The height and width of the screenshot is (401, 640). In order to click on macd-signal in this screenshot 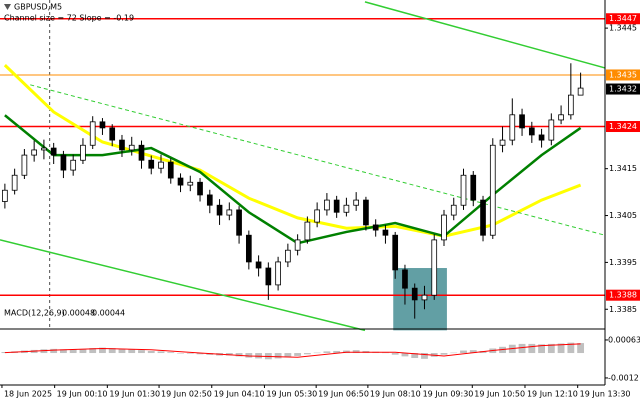, I will do `click(292, 350)`.